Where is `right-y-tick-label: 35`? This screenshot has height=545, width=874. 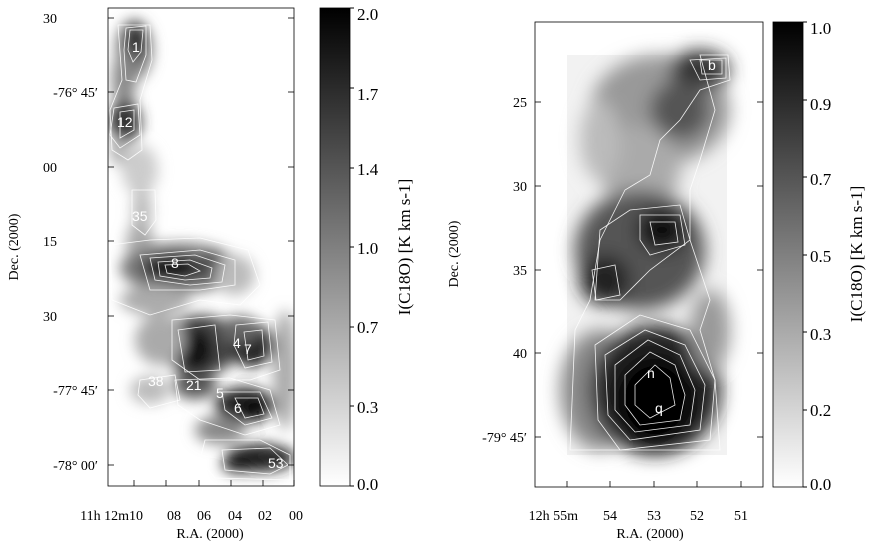 right-y-tick-label: 35 is located at coordinates (520, 271).